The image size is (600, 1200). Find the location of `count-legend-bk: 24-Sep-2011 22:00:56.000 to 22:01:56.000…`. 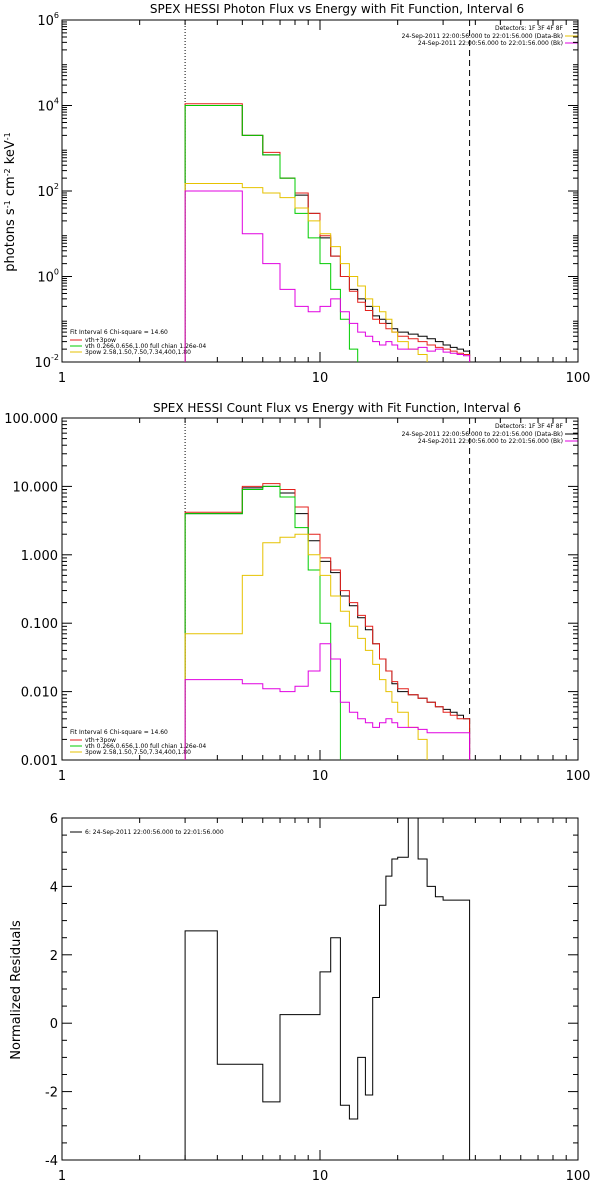

count-legend-bk: 24-Sep-2011 22:00:56.000 to 22:01:56.000… is located at coordinates (490, 441).